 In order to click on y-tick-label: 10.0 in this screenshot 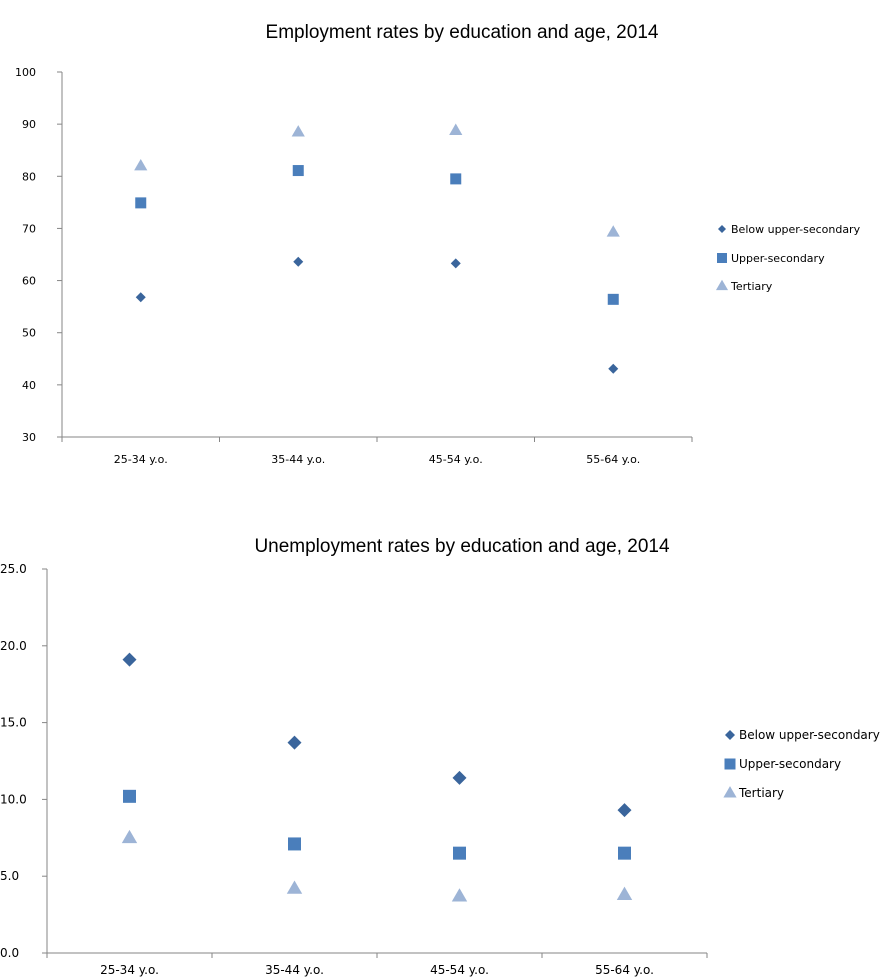, I will do `click(13, 799)`.